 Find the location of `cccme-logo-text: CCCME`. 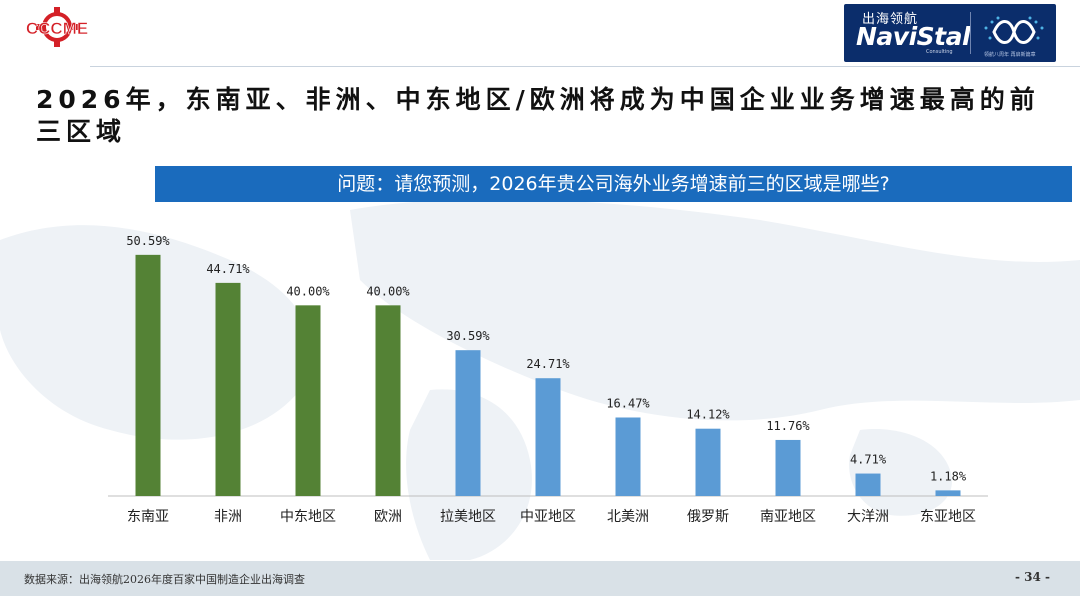

cccme-logo-text: CCCME is located at coordinates (57, 28).